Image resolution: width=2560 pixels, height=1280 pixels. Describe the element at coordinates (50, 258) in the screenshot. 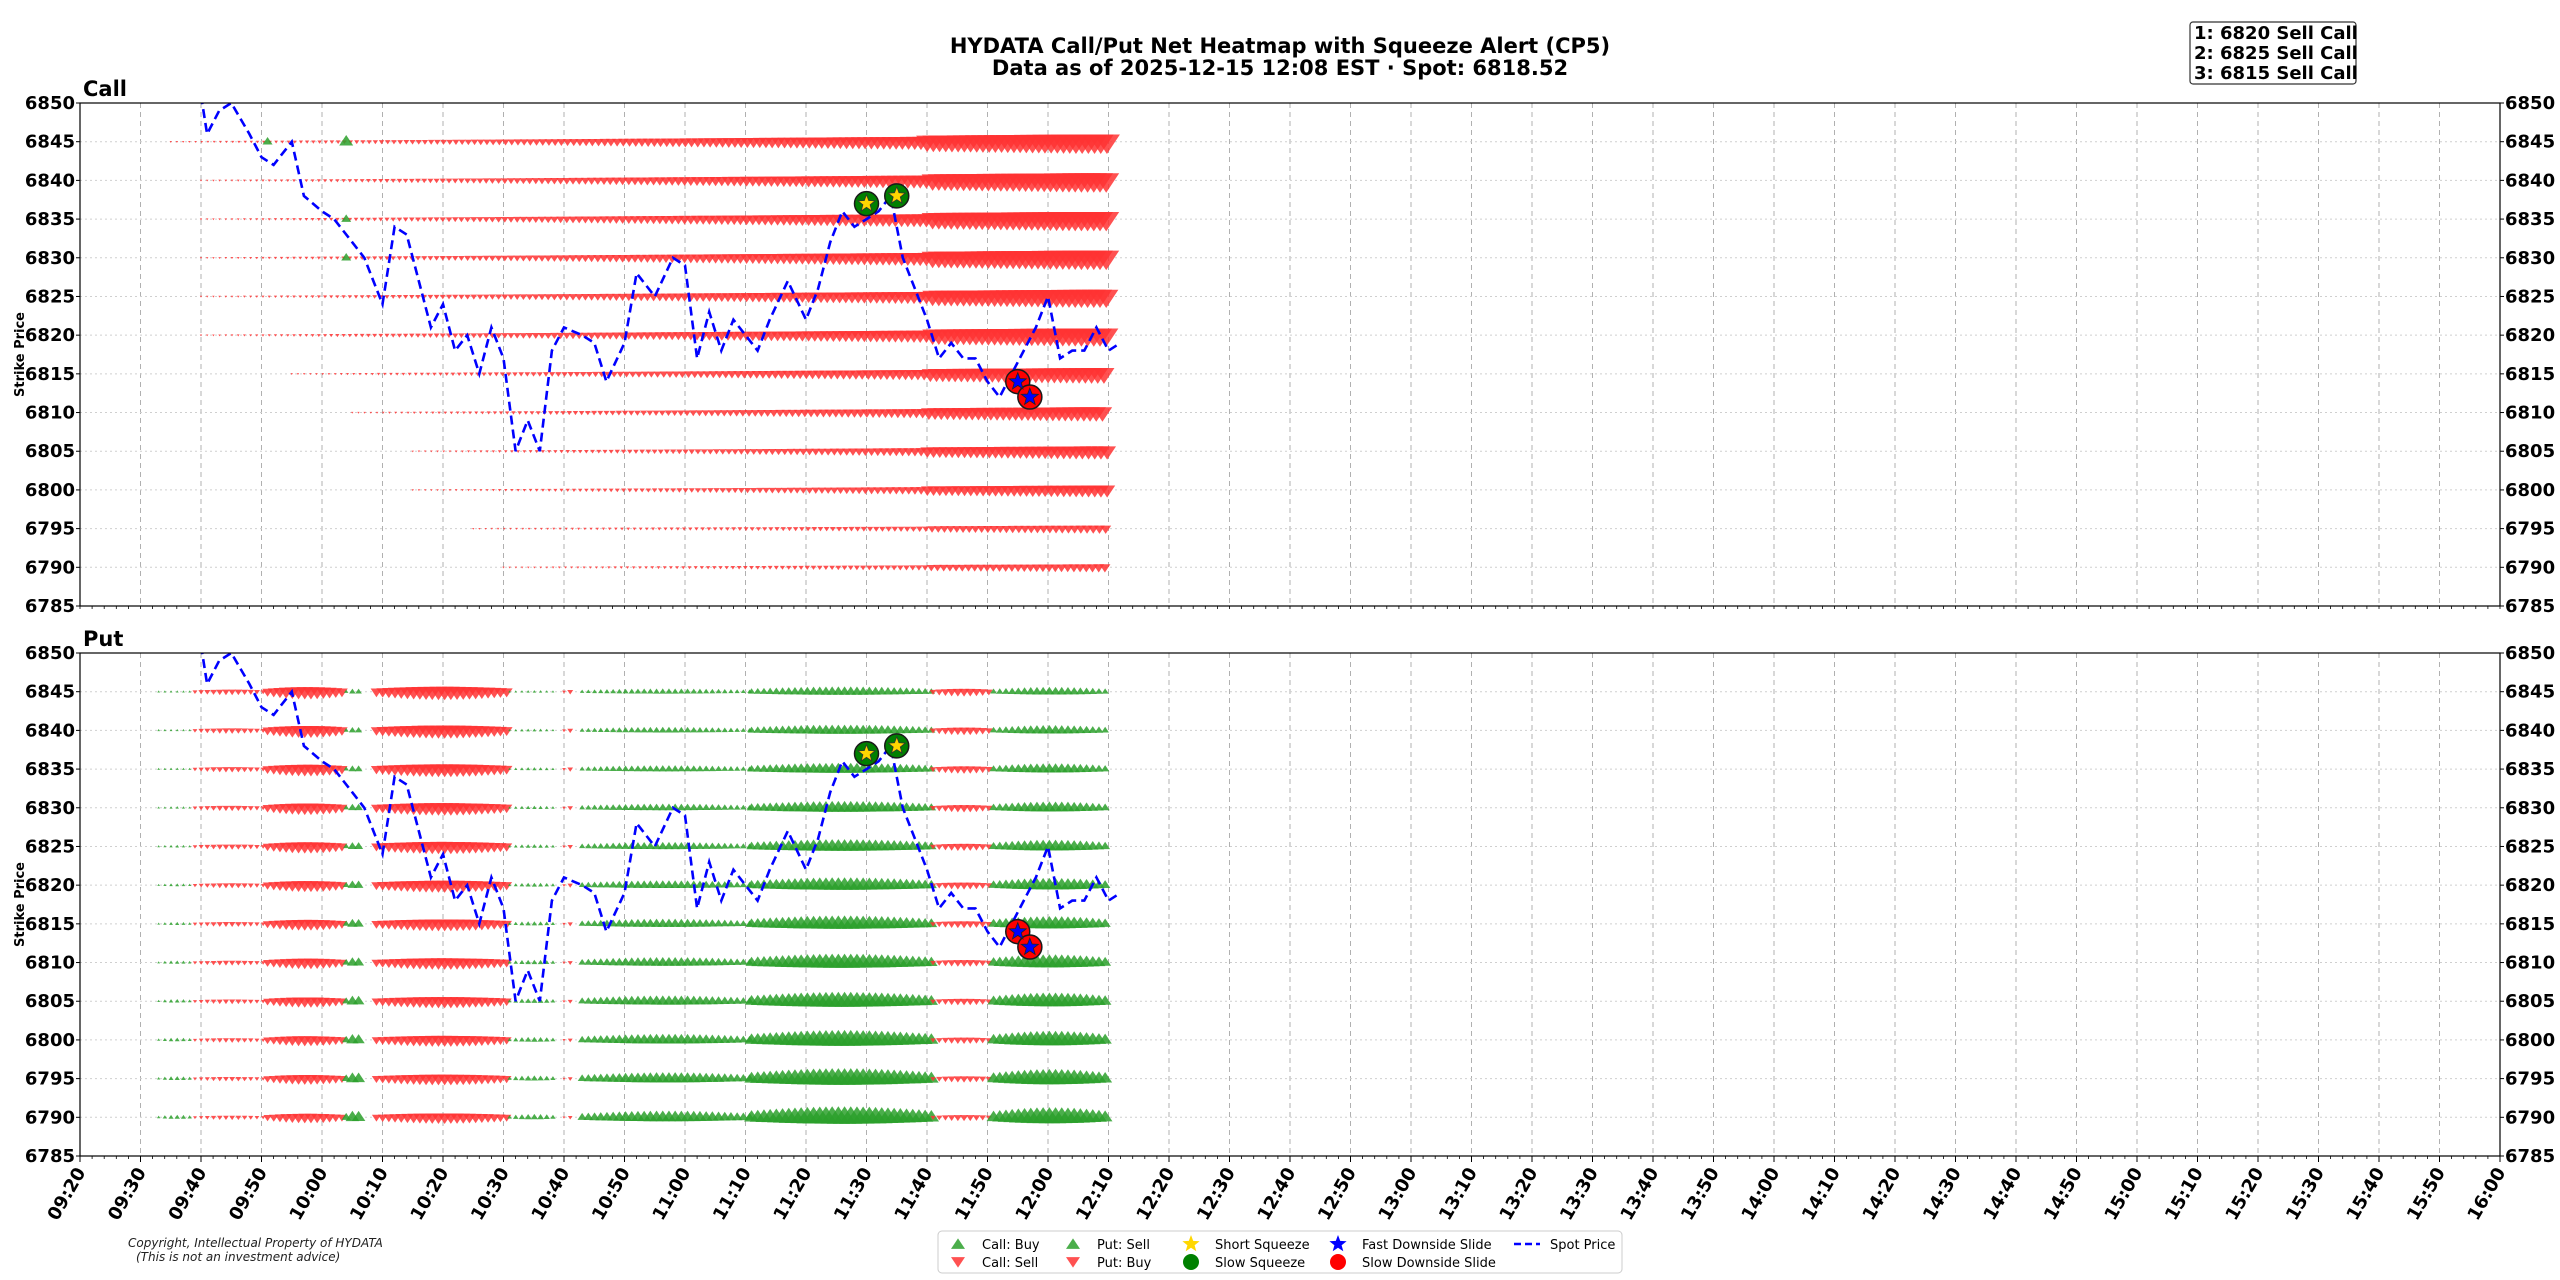

I see `y-tick-label-left: 6830` at that location.